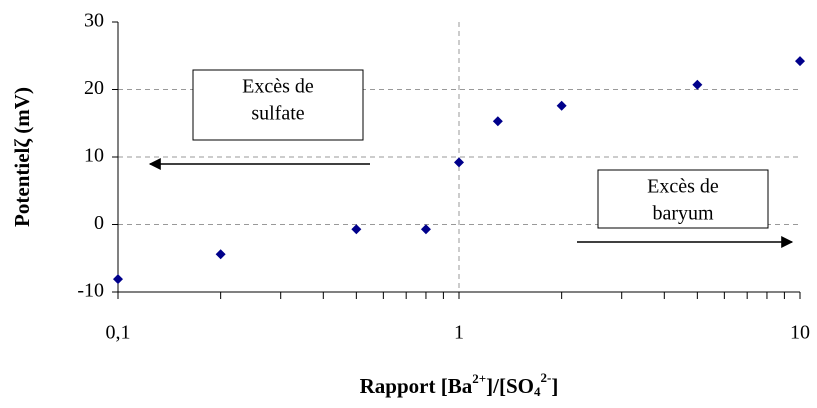  What do you see at coordinates (94, 156) in the screenshot?
I see `y-tick-label: 10` at bounding box center [94, 156].